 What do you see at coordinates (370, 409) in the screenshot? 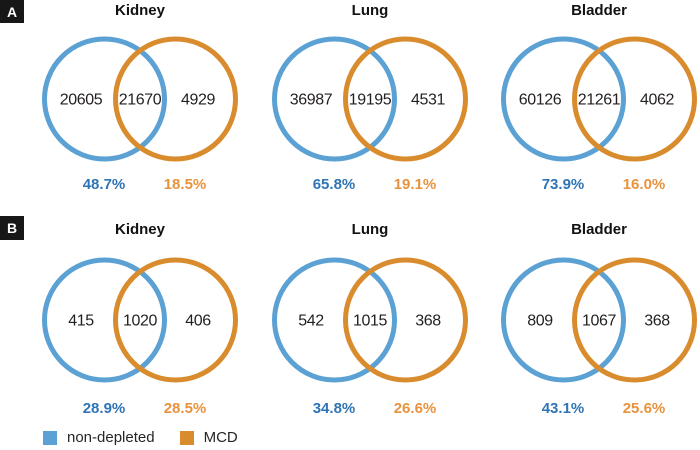
I see `percentages: 34.8% 26.6%` at bounding box center [370, 409].